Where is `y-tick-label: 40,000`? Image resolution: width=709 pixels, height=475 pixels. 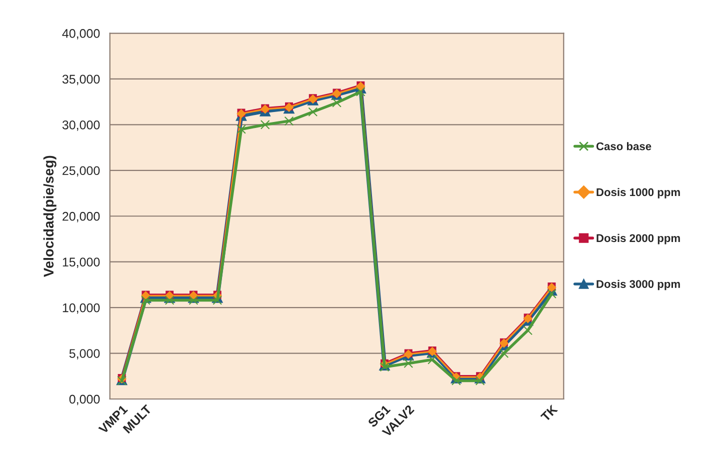 y-tick-label: 40,000 is located at coordinates (81, 34).